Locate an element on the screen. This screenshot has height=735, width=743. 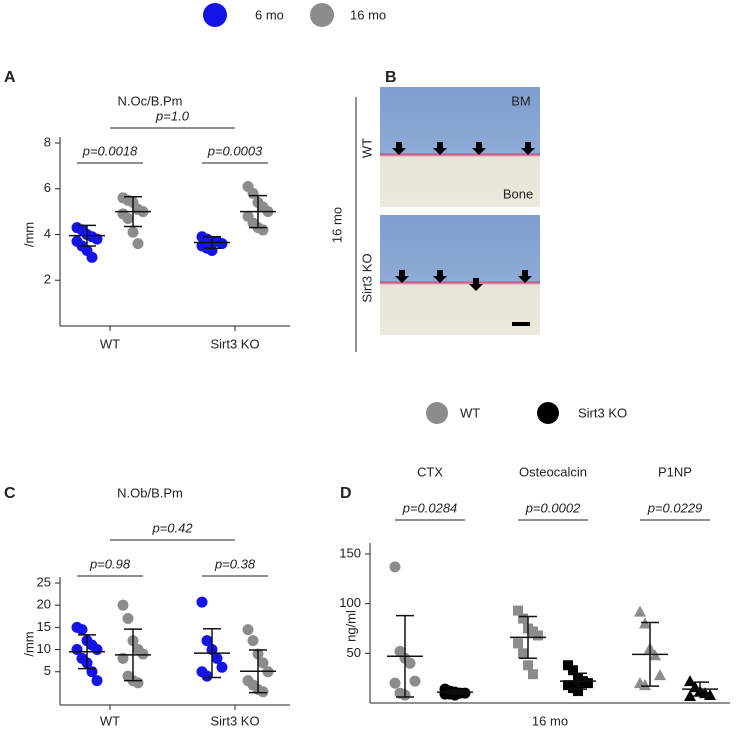
legend-label: 16 mo is located at coordinates (368, 14).